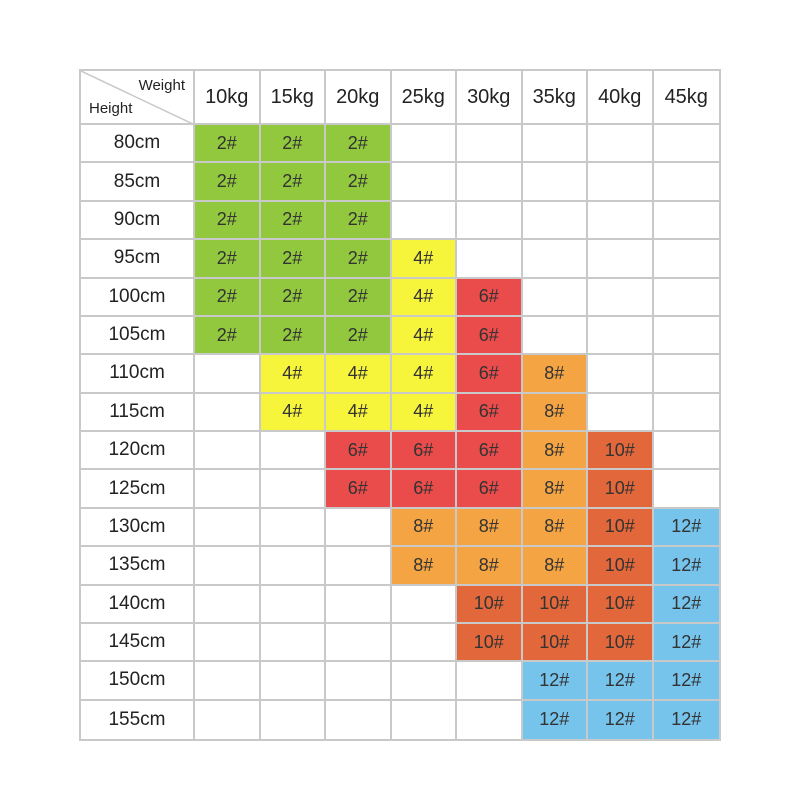  What do you see at coordinates (138, 182) in the screenshot?
I see `height-label: 85cm` at bounding box center [138, 182].